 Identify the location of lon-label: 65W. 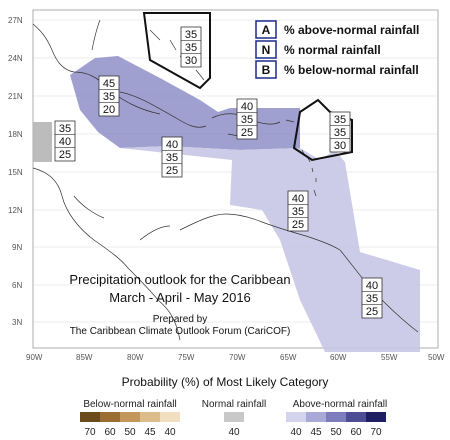
(288, 357).